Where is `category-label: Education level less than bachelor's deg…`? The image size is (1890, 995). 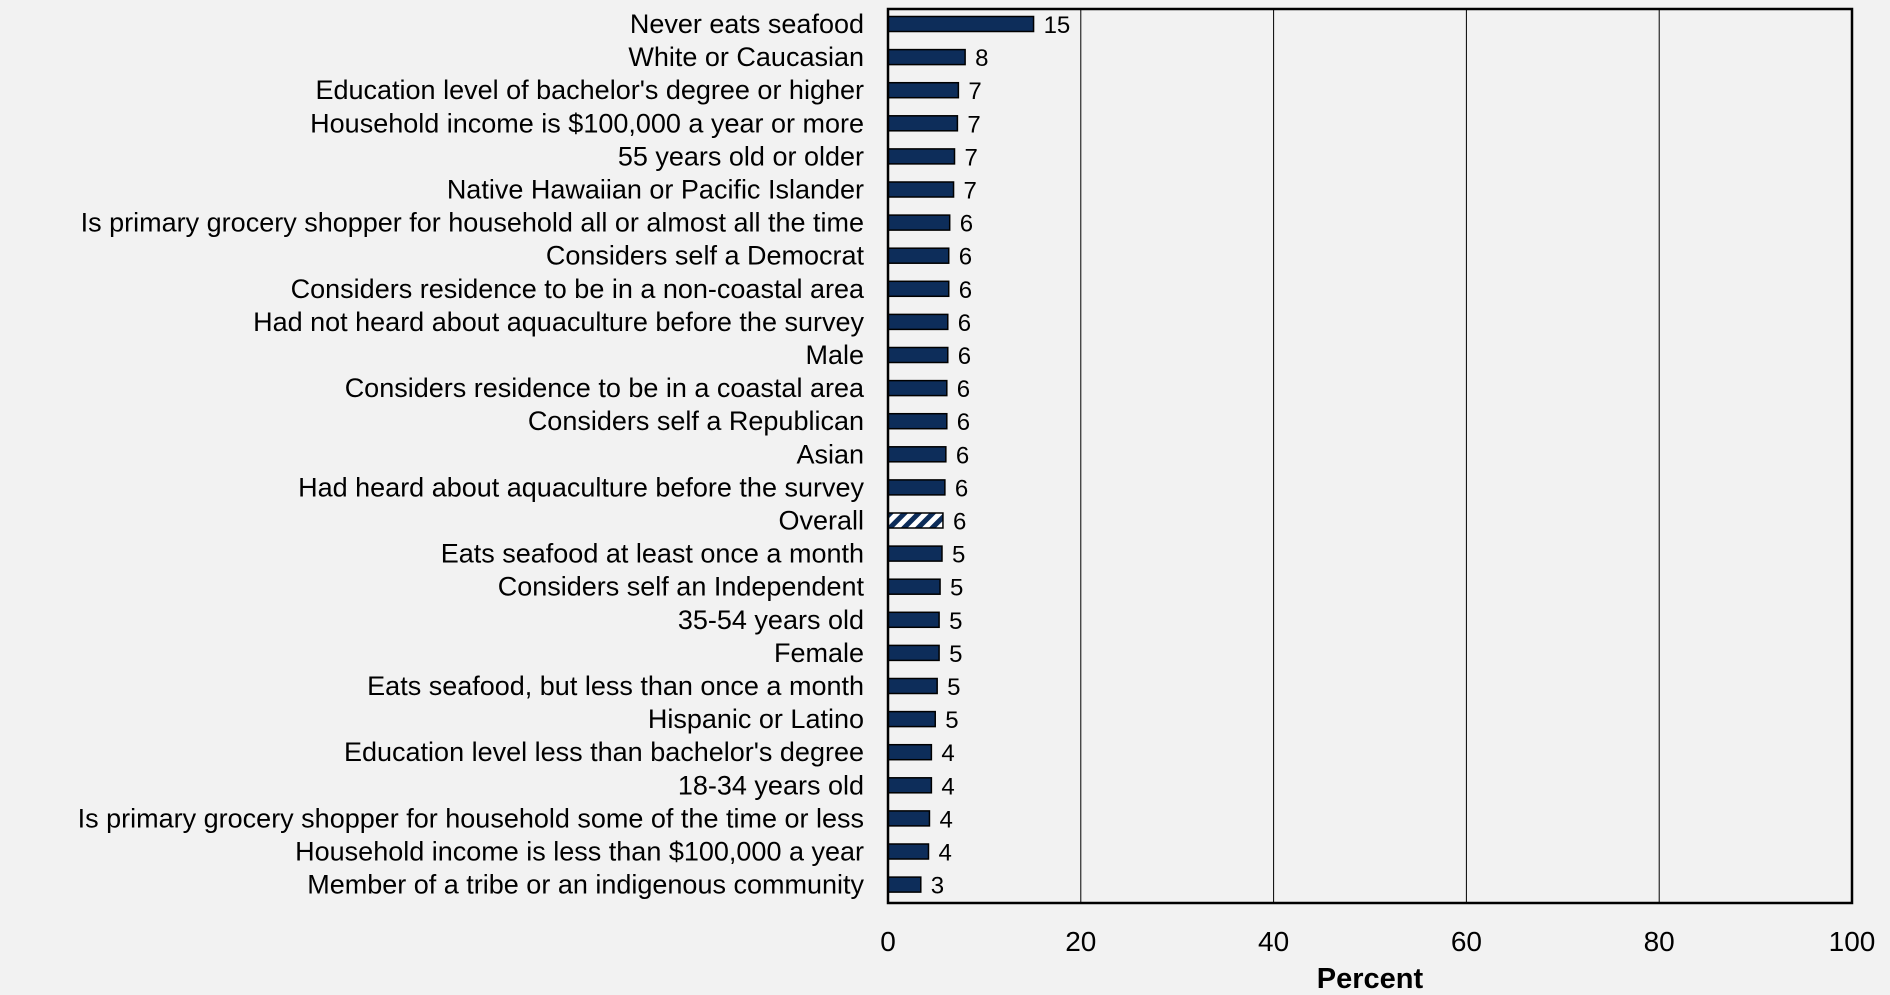
category-label: Education level less than bachelor's deg… is located at coordinates (604, 752).